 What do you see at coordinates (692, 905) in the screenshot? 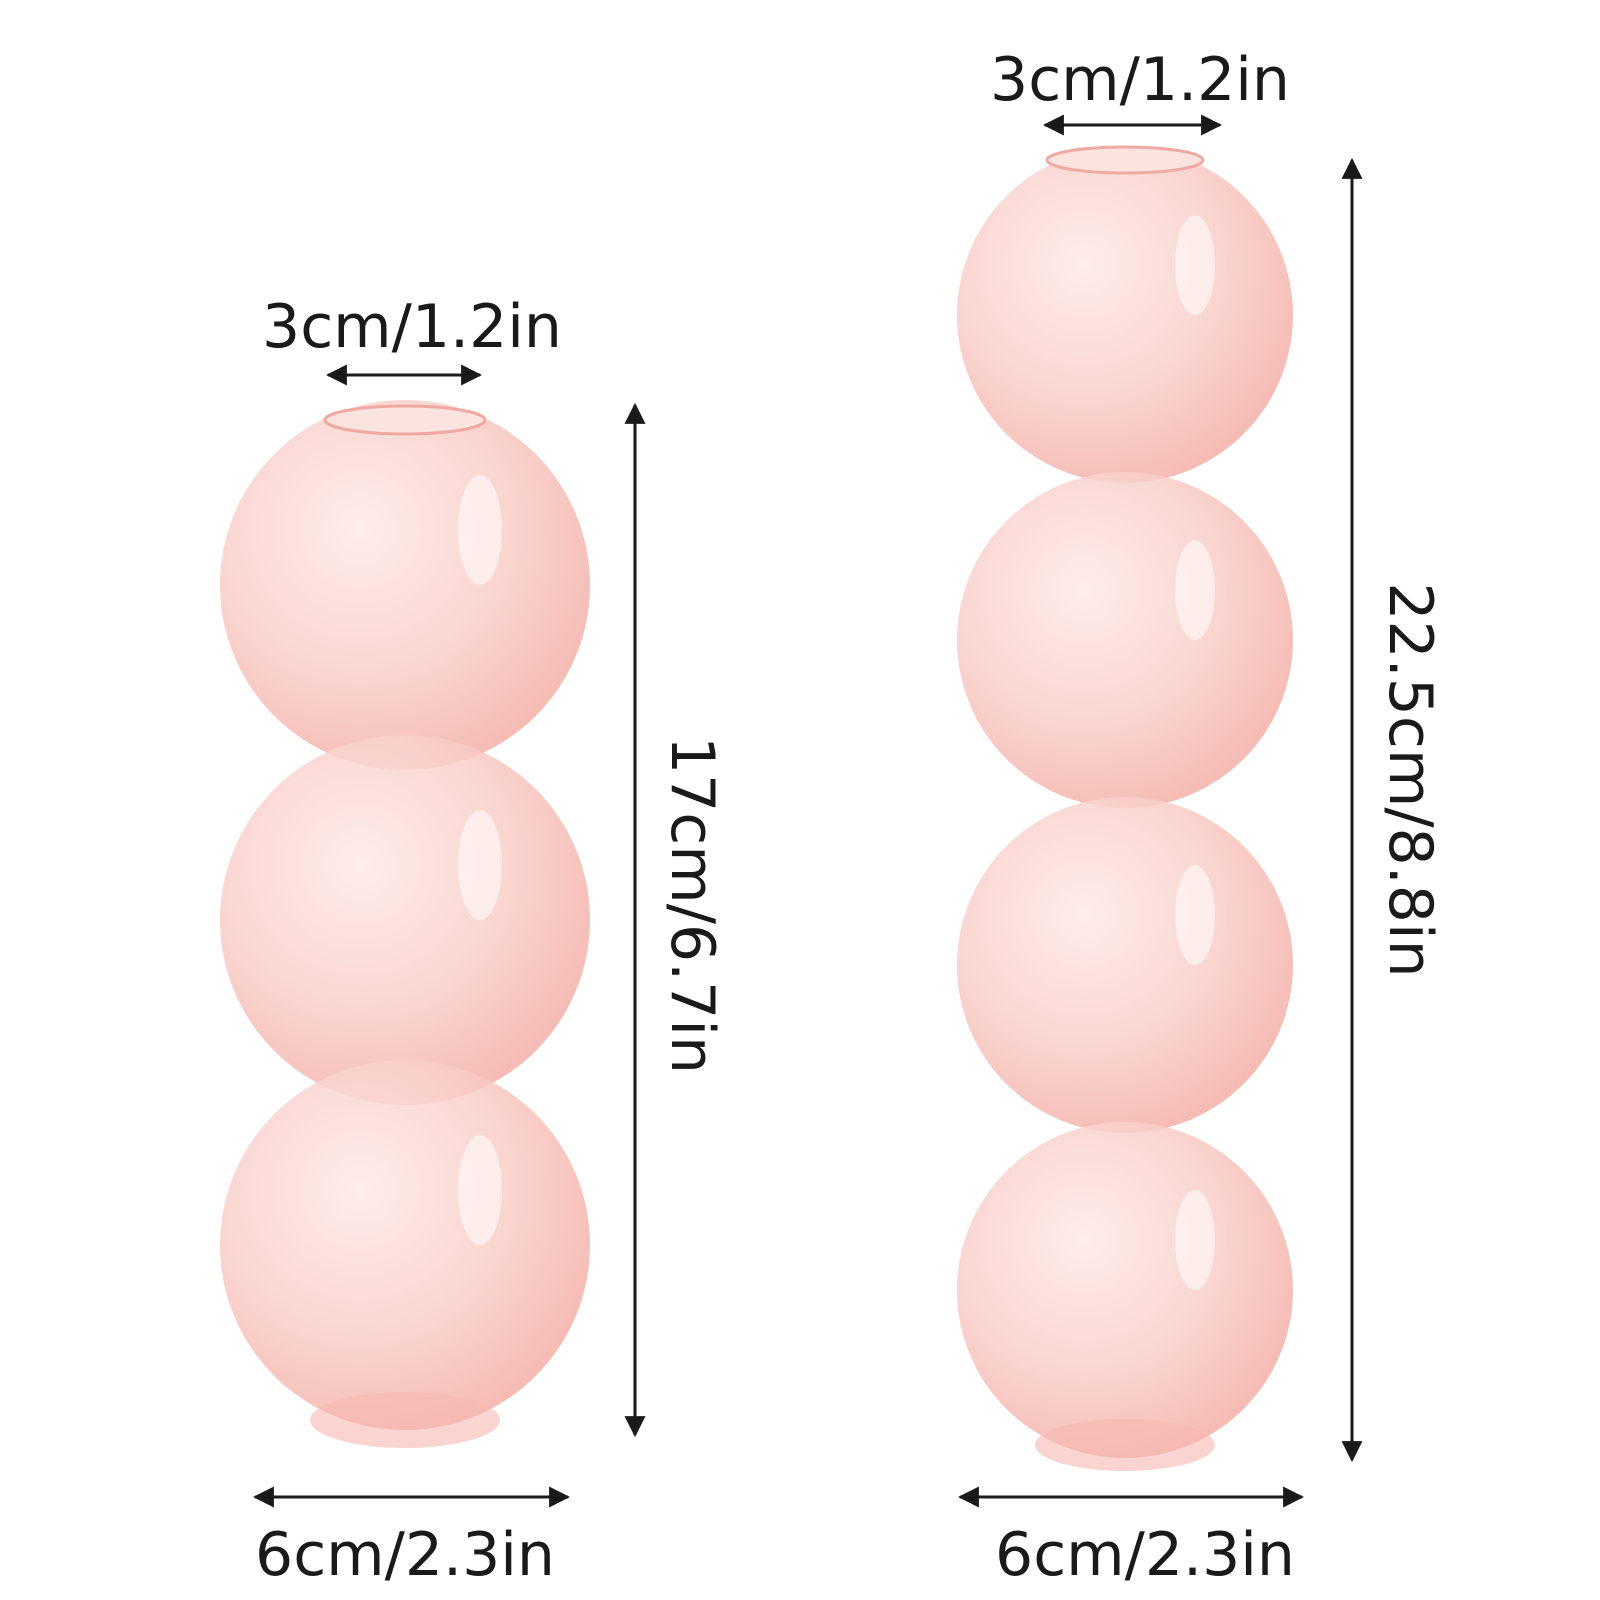
I see `small-vase-height-label: 17cm/6.7in` at bounding box center [692, 905].